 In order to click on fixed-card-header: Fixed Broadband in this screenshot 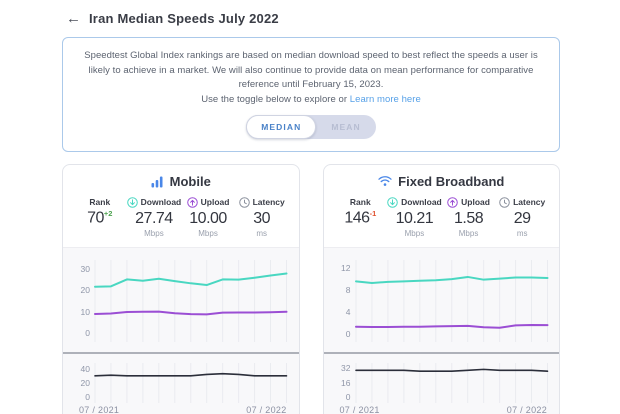, I will do `click(442, 179)`.